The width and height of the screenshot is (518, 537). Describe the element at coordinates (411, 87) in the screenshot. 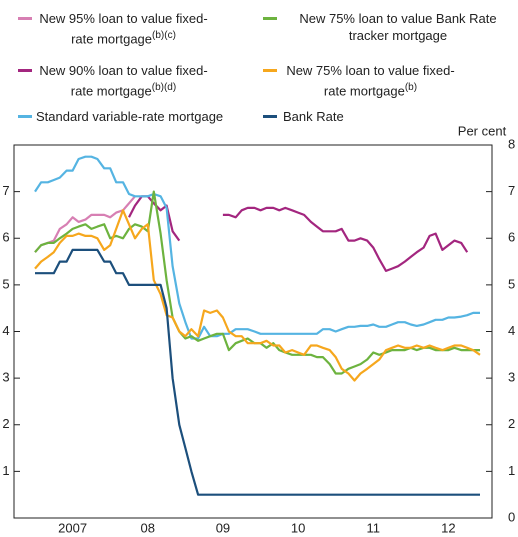

I see `legend-note: (b)` at that location.